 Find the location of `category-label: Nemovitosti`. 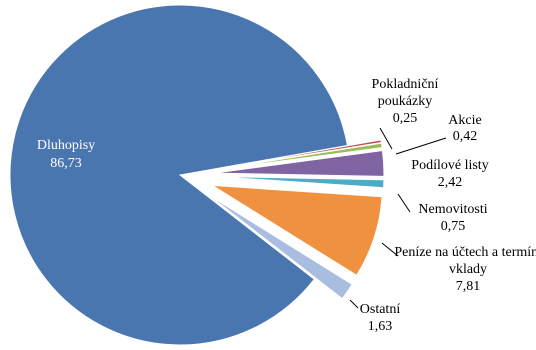

category-label: Nemovitosti is located at coordinates (453, 209).